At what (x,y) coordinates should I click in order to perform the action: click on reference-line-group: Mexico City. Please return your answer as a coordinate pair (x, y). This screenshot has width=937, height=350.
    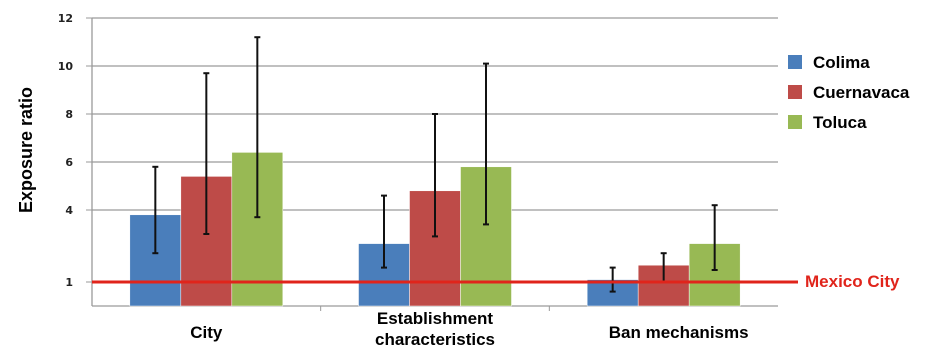
    Looking at the image, I should click on (496, 281).